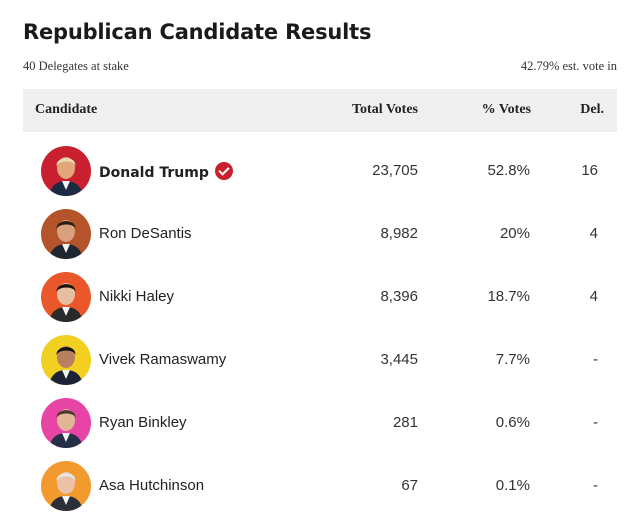 This screenshot has height=525, width=636. Describe the element at coordinates (320, 110) in the screenshot. I see `table-header: Candidate Total Votes % Votes Del.` at that location.